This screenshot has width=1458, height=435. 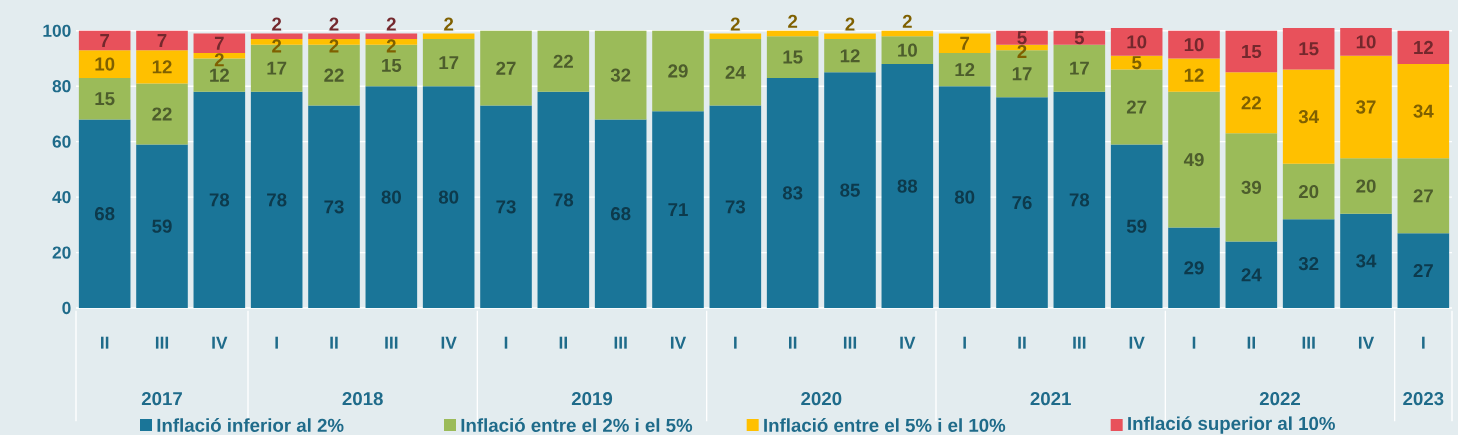 What do you see at coordinates (66, 308) in the screenshot?
I see `y-tick-label: 0` at bounding box center [66, 308].